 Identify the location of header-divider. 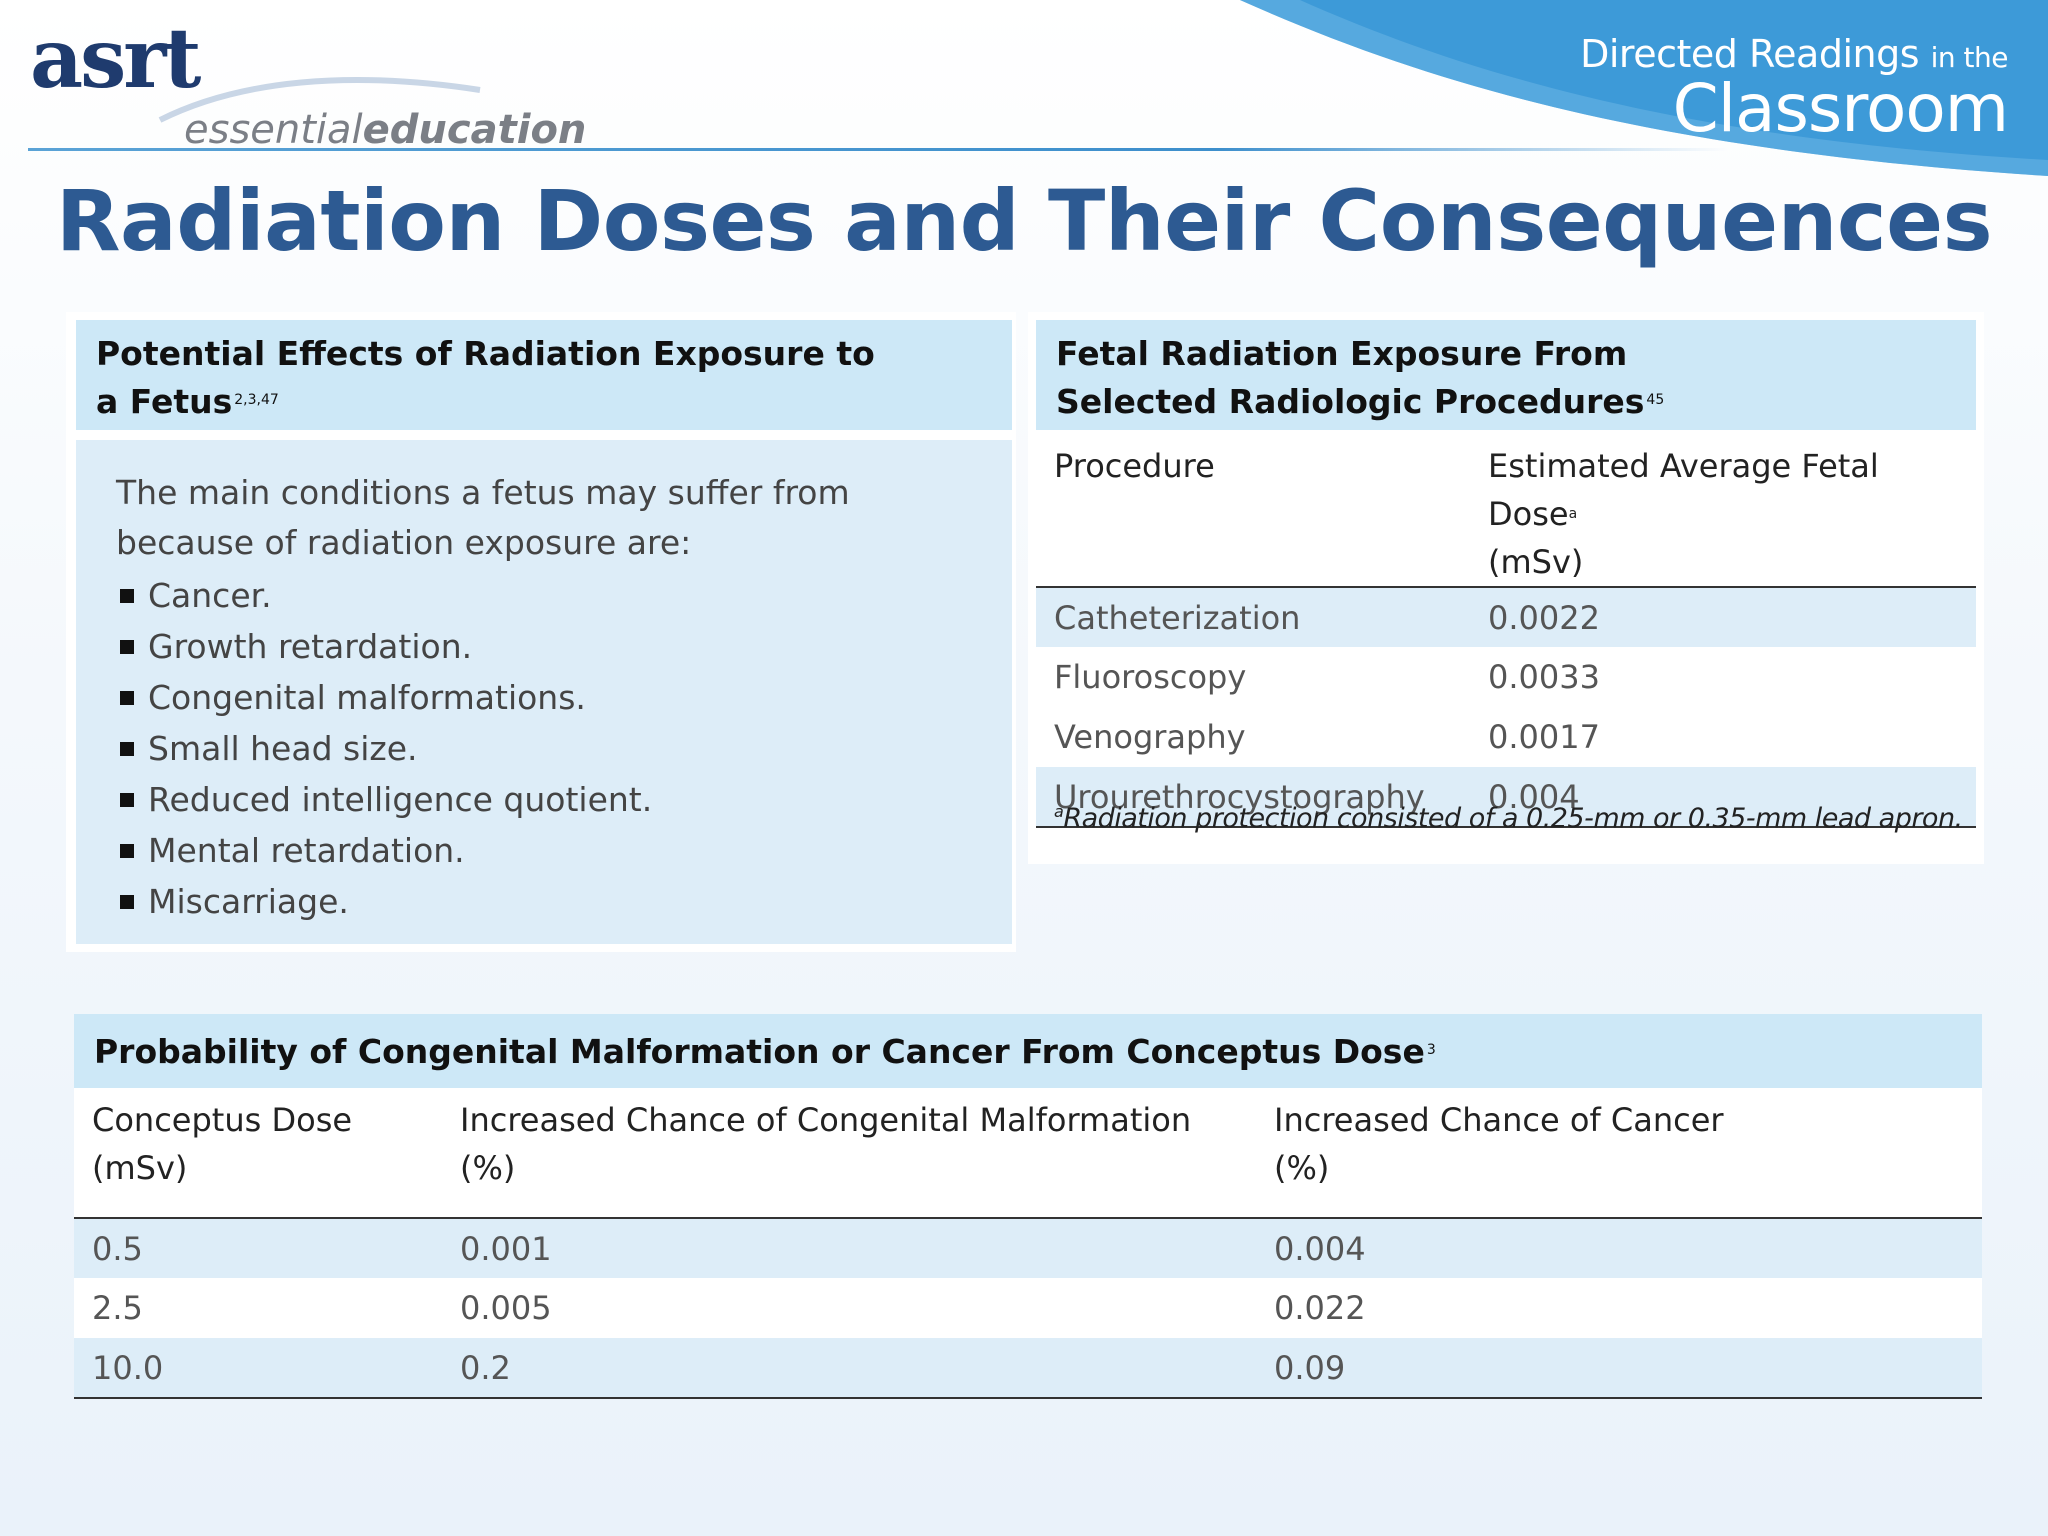
(878, 149).